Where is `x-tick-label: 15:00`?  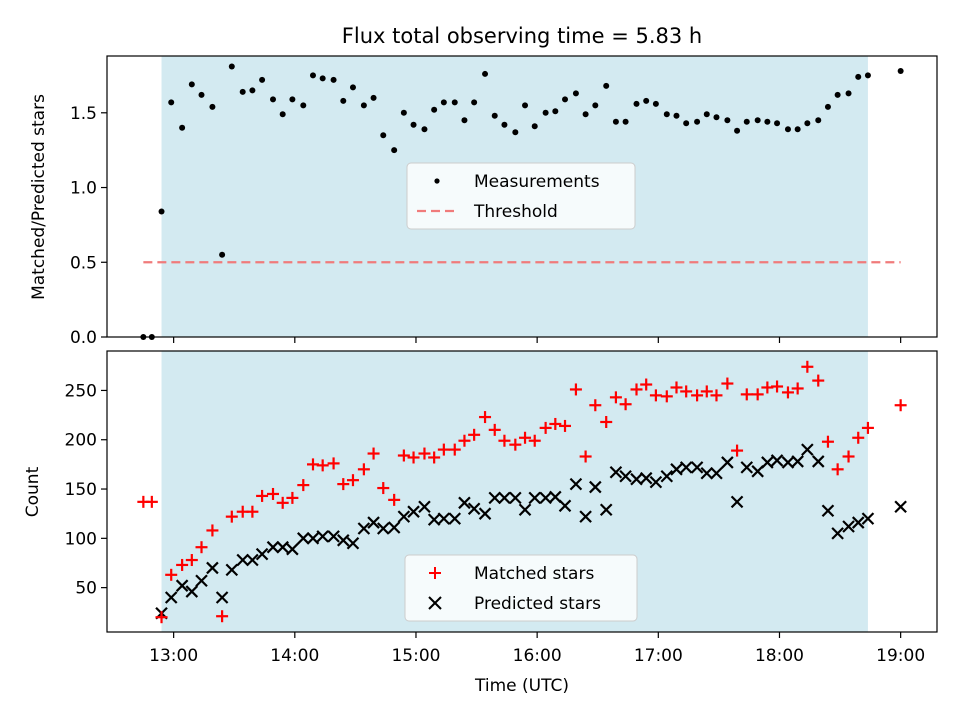
x-tick-label: 15:00 is located at coordinates (415, 656).